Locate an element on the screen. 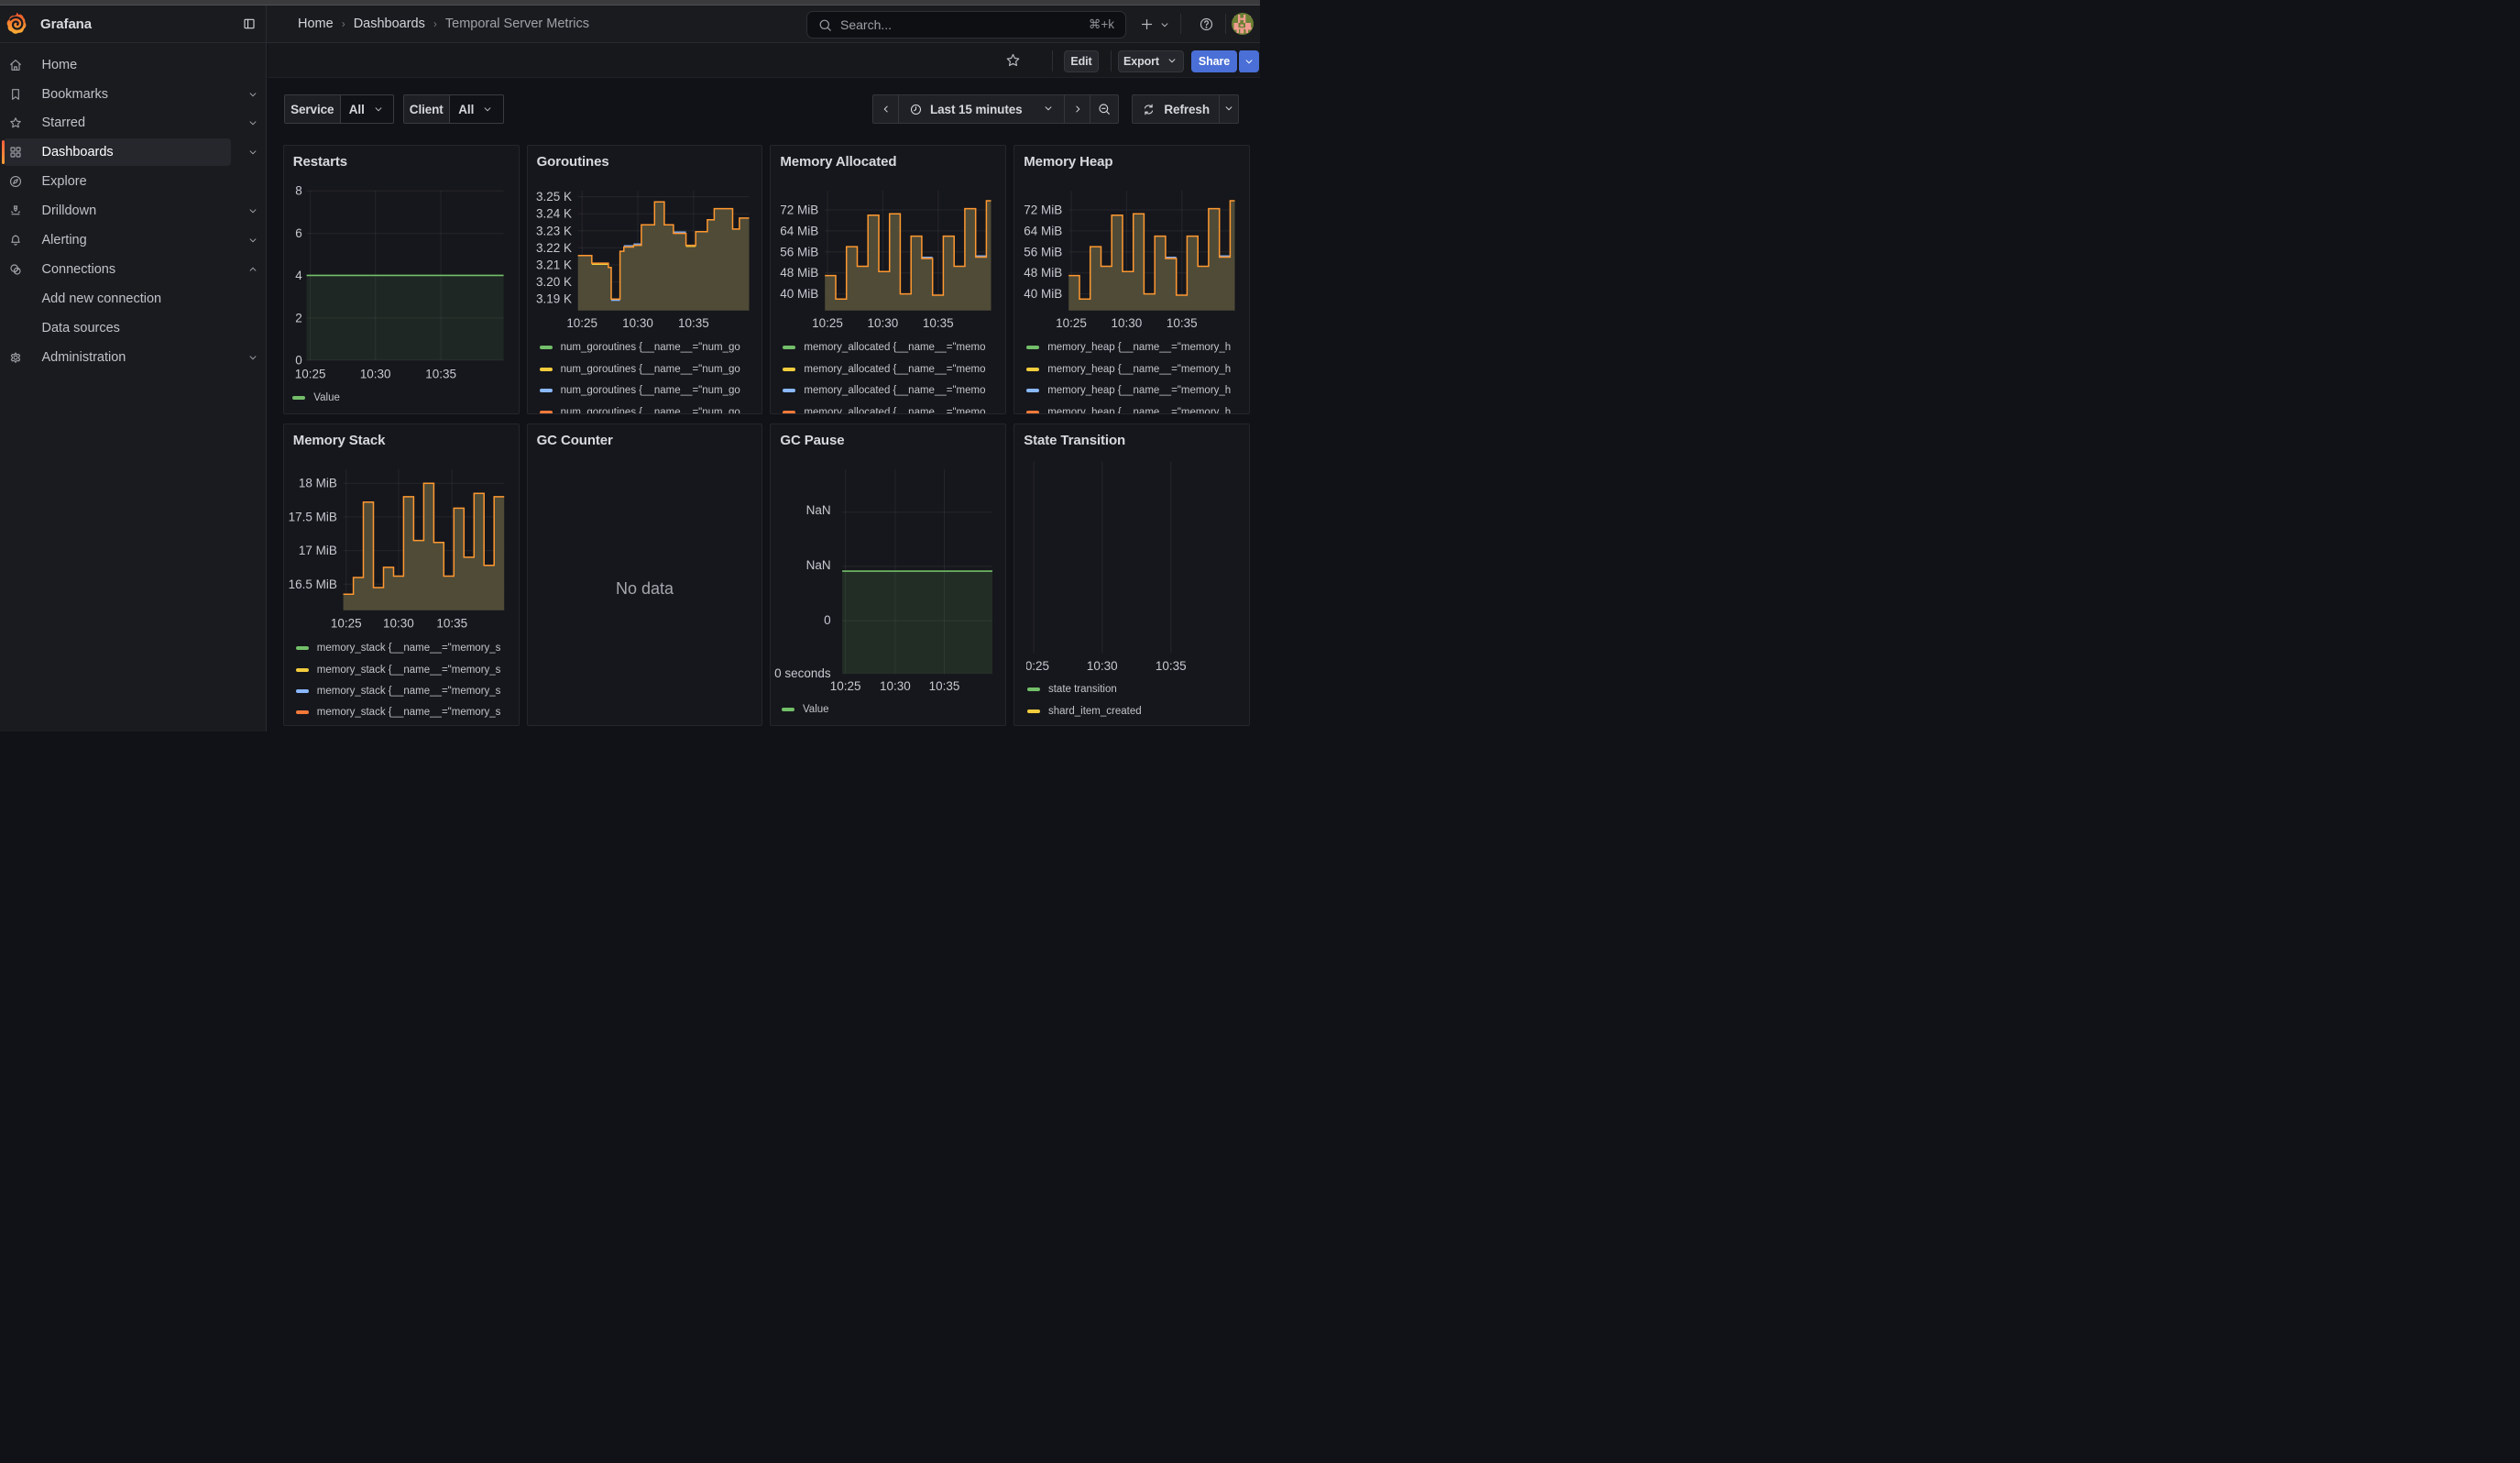 The height and width of the screenshot is (1463, 2520). svg-text: 16.5 MiB is located at coordinates (312, 584).